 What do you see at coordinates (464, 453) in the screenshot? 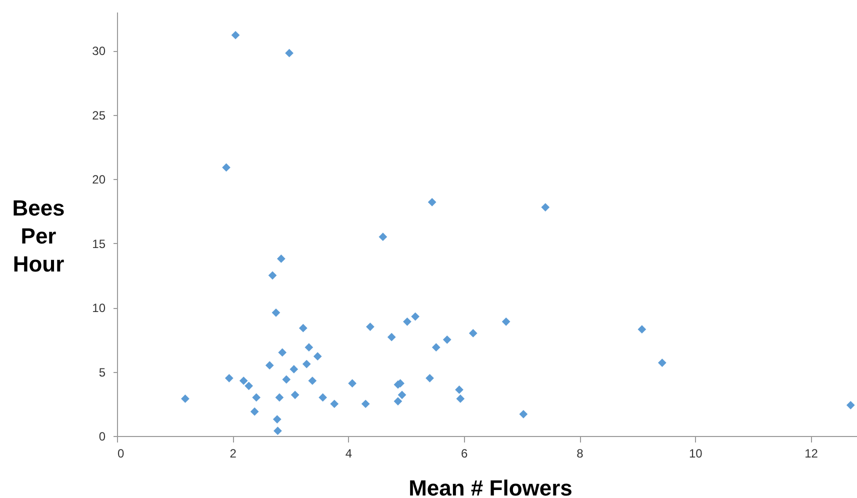
I see `x-tick-label: 6` at bounding box center [464, 453].